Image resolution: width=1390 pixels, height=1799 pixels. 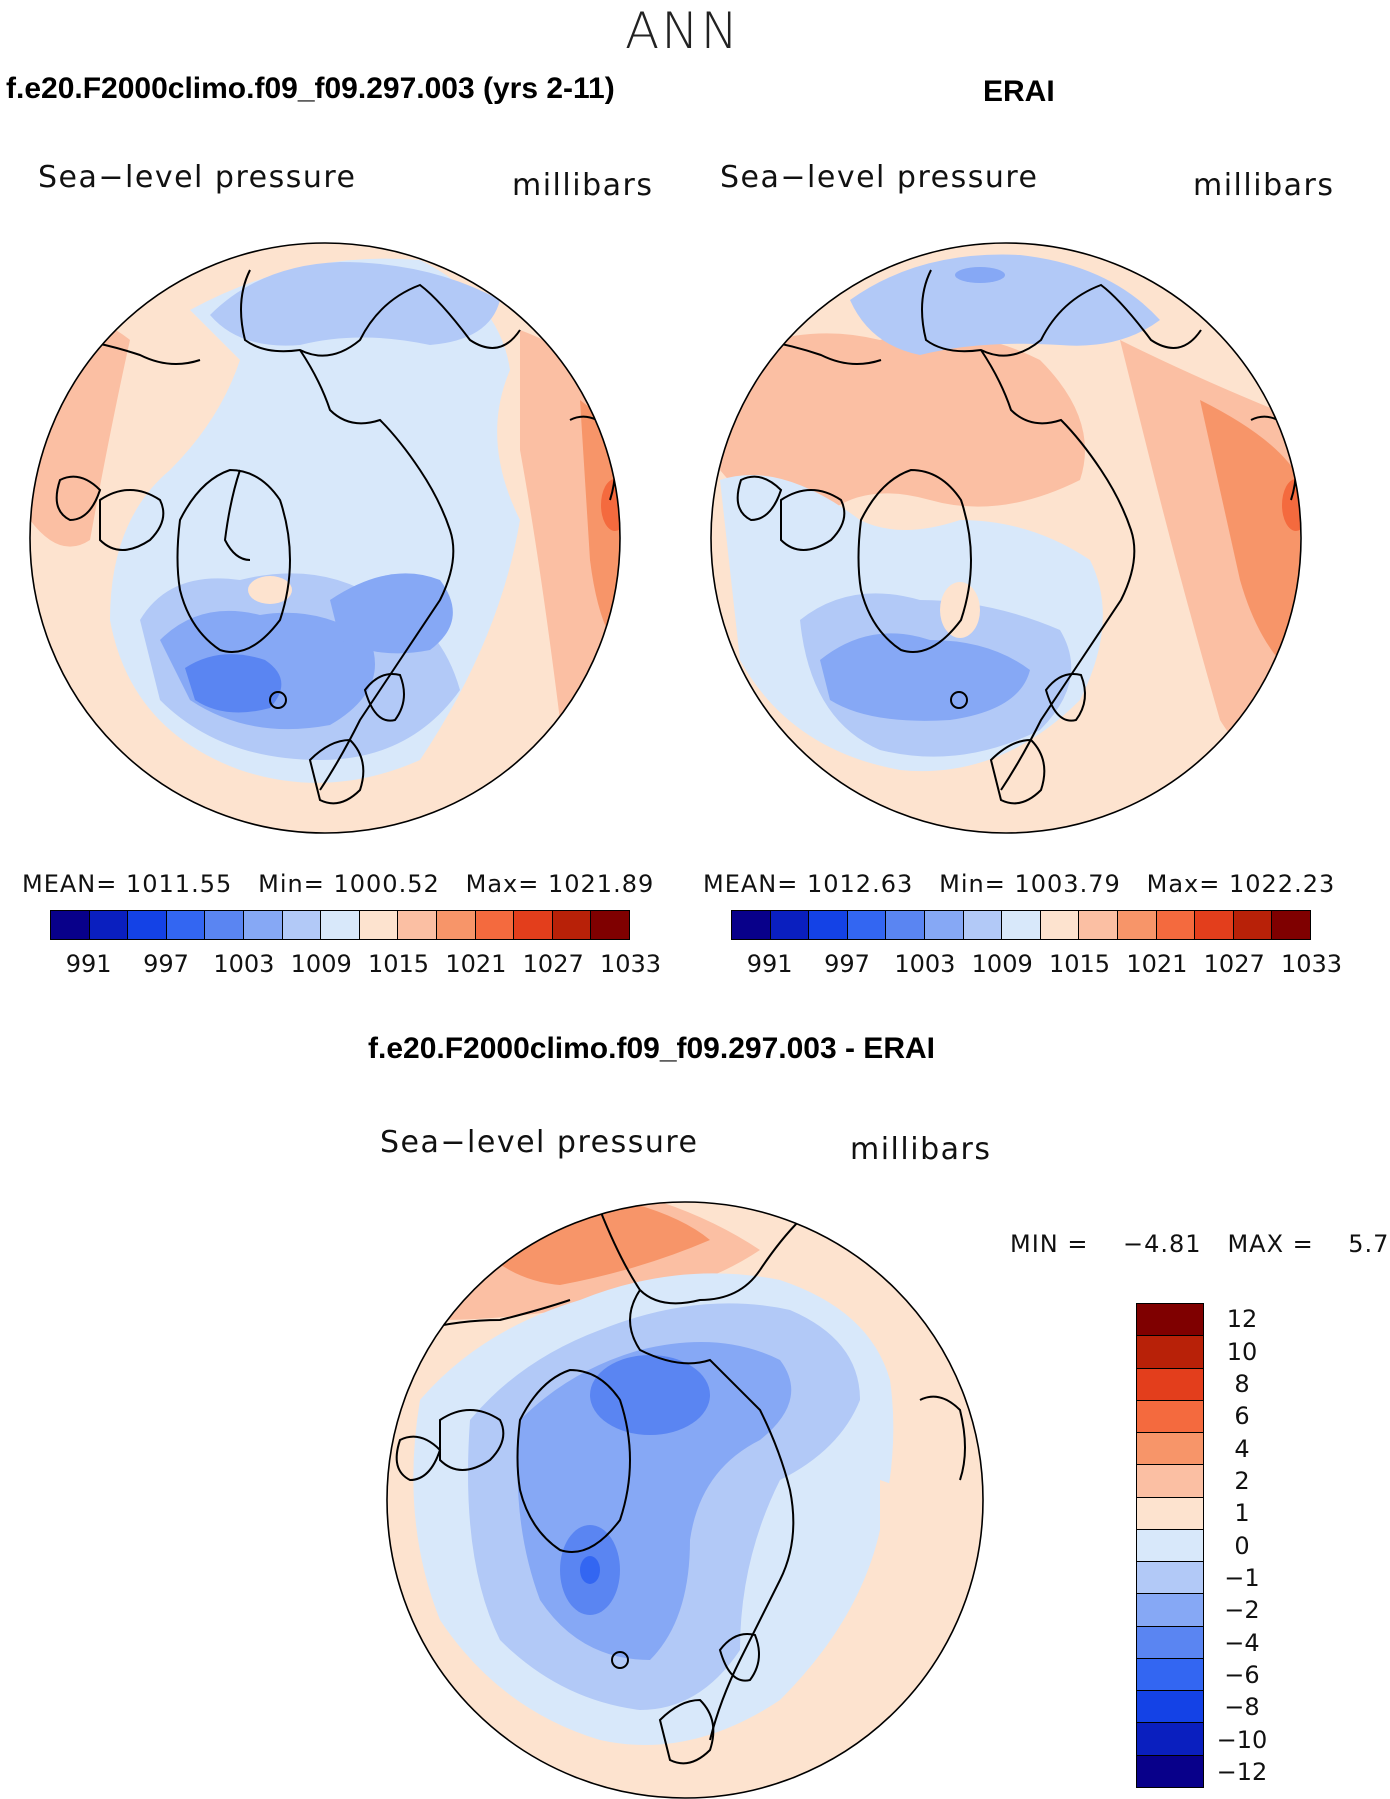 I want to click on panel2-coastlines, so click(x=1016, y=537).